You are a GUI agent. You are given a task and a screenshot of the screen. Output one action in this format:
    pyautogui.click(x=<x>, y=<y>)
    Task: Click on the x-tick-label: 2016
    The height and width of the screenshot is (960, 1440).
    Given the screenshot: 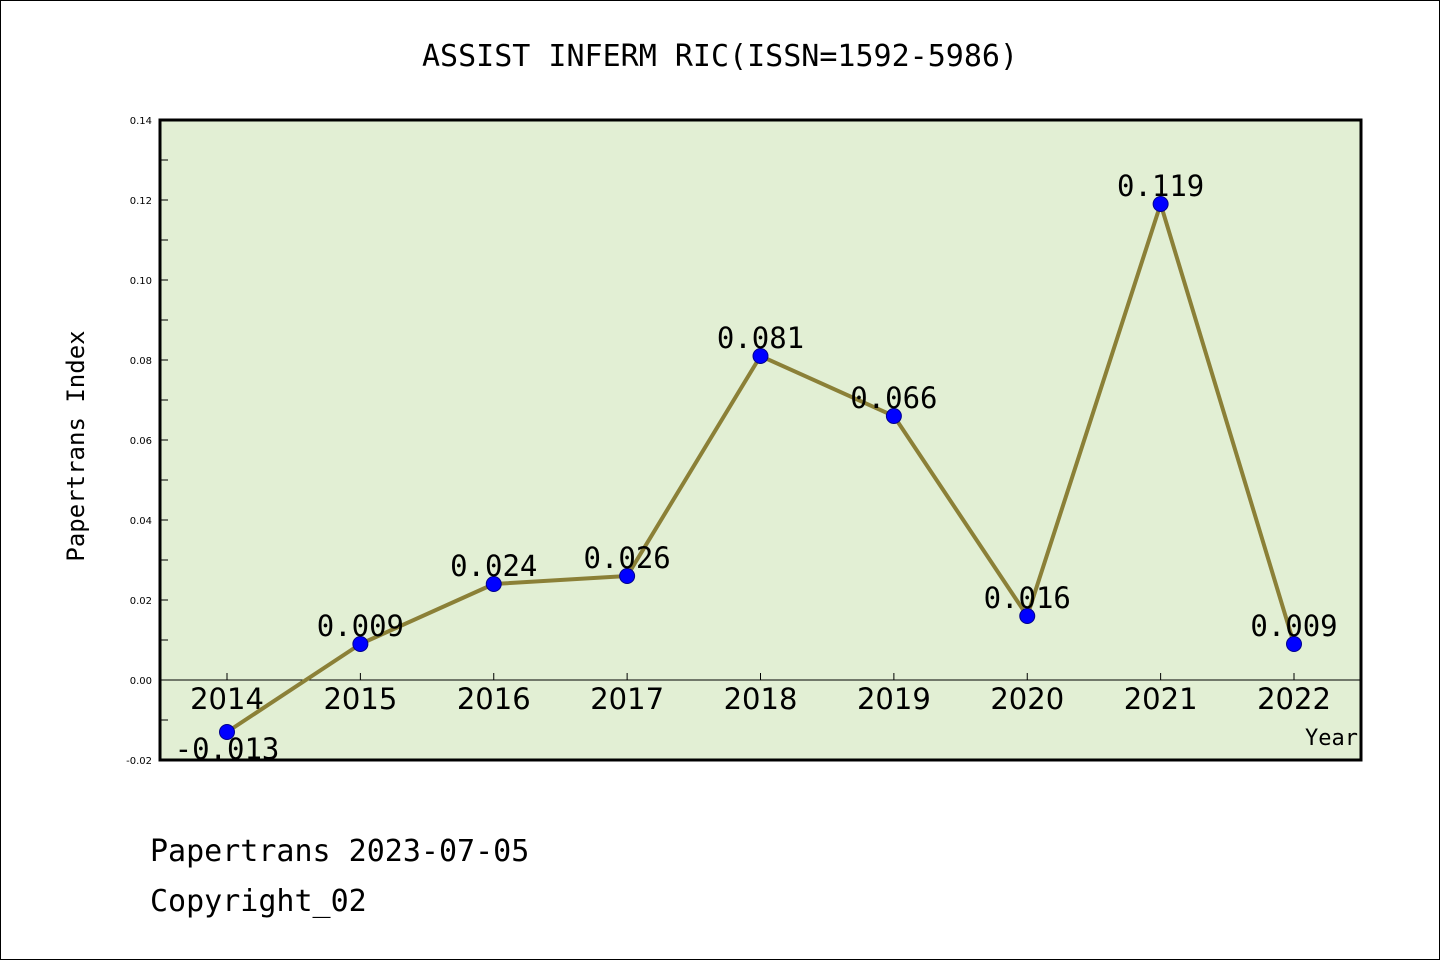 What is the action you would take?
    pyautogui.click(x=494, y=699)
    